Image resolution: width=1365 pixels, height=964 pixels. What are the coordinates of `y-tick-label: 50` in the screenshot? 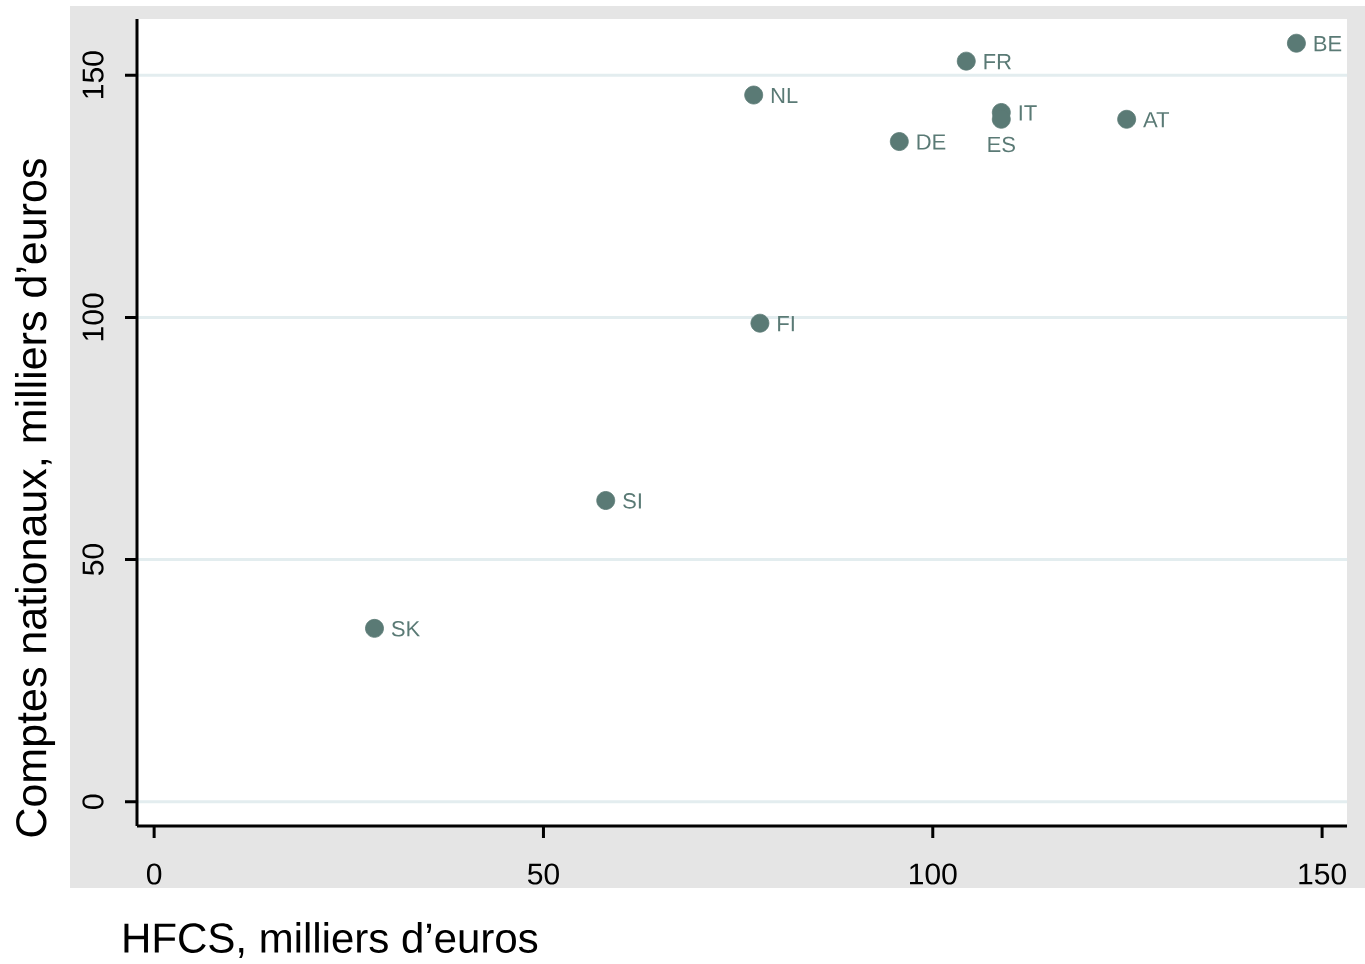 It's located at (93, 560).